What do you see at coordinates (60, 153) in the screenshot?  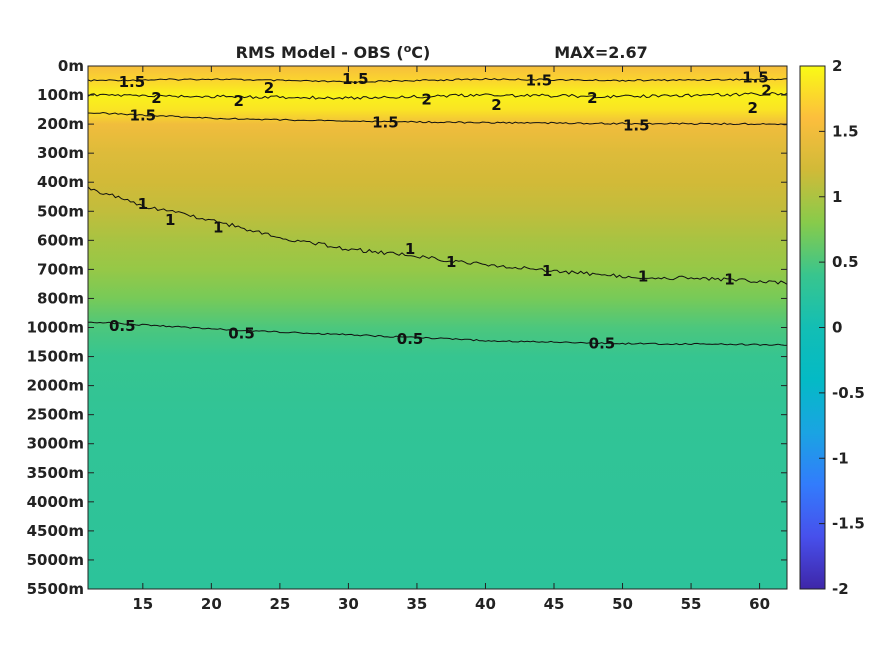 I see `y-tick-label: 300m` at bounding box center [60, 153].